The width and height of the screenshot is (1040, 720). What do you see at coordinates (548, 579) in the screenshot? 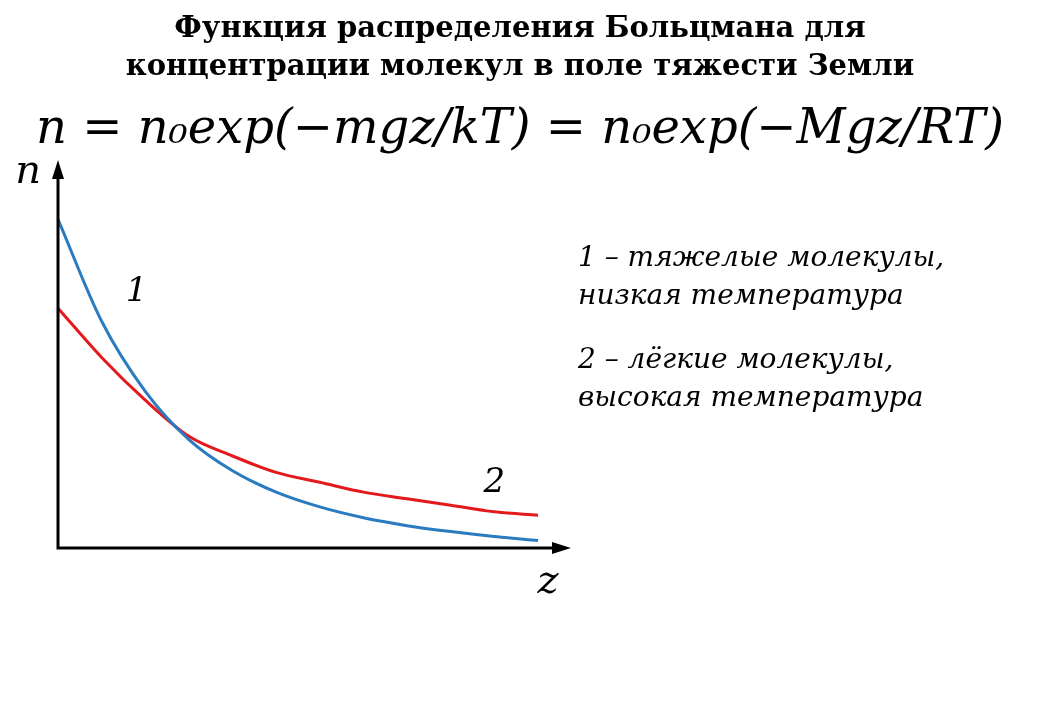
I see `x-axis-title: z` at bounding box center [548, 579].